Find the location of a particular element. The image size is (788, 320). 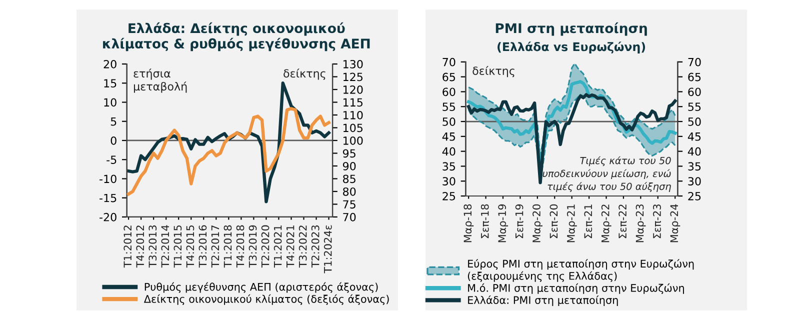

x-tick-label: T3:2019 is located at coordinates (252, 246).